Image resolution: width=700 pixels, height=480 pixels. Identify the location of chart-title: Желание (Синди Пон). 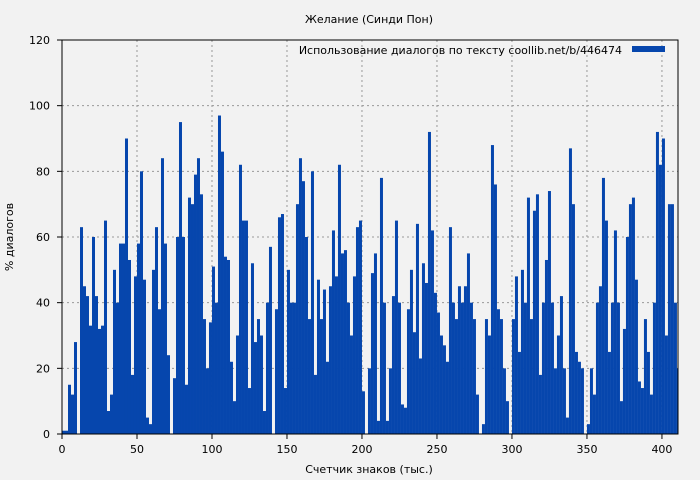
(369, 19).